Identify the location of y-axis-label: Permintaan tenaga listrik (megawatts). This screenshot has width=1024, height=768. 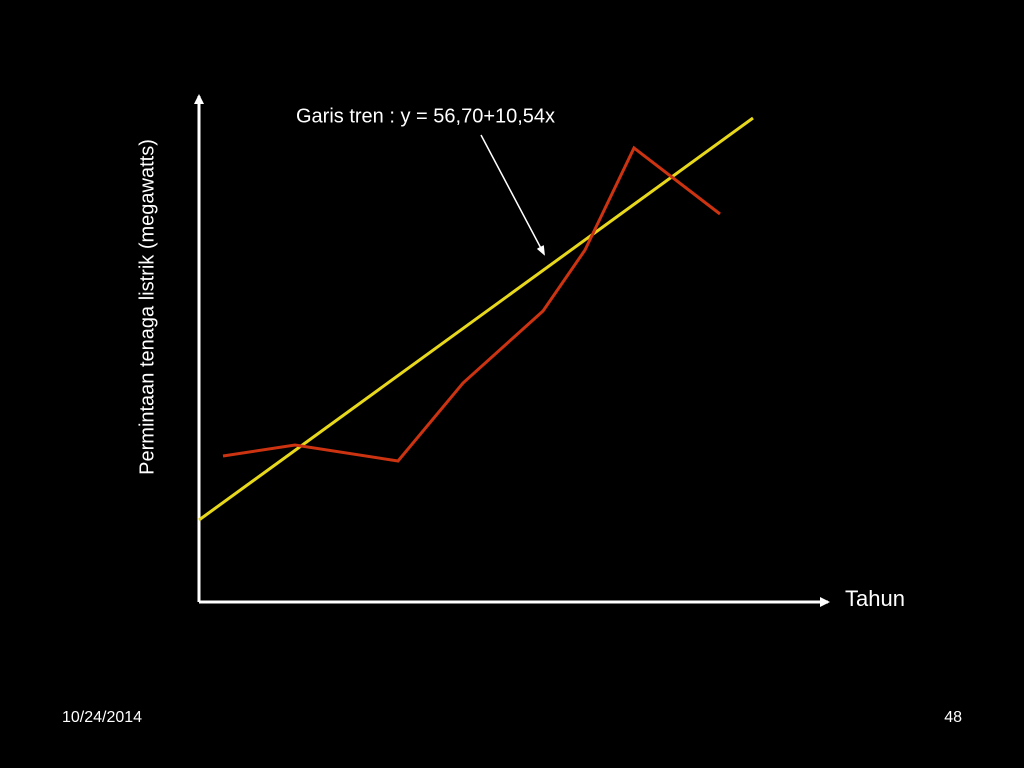
(147, 307).